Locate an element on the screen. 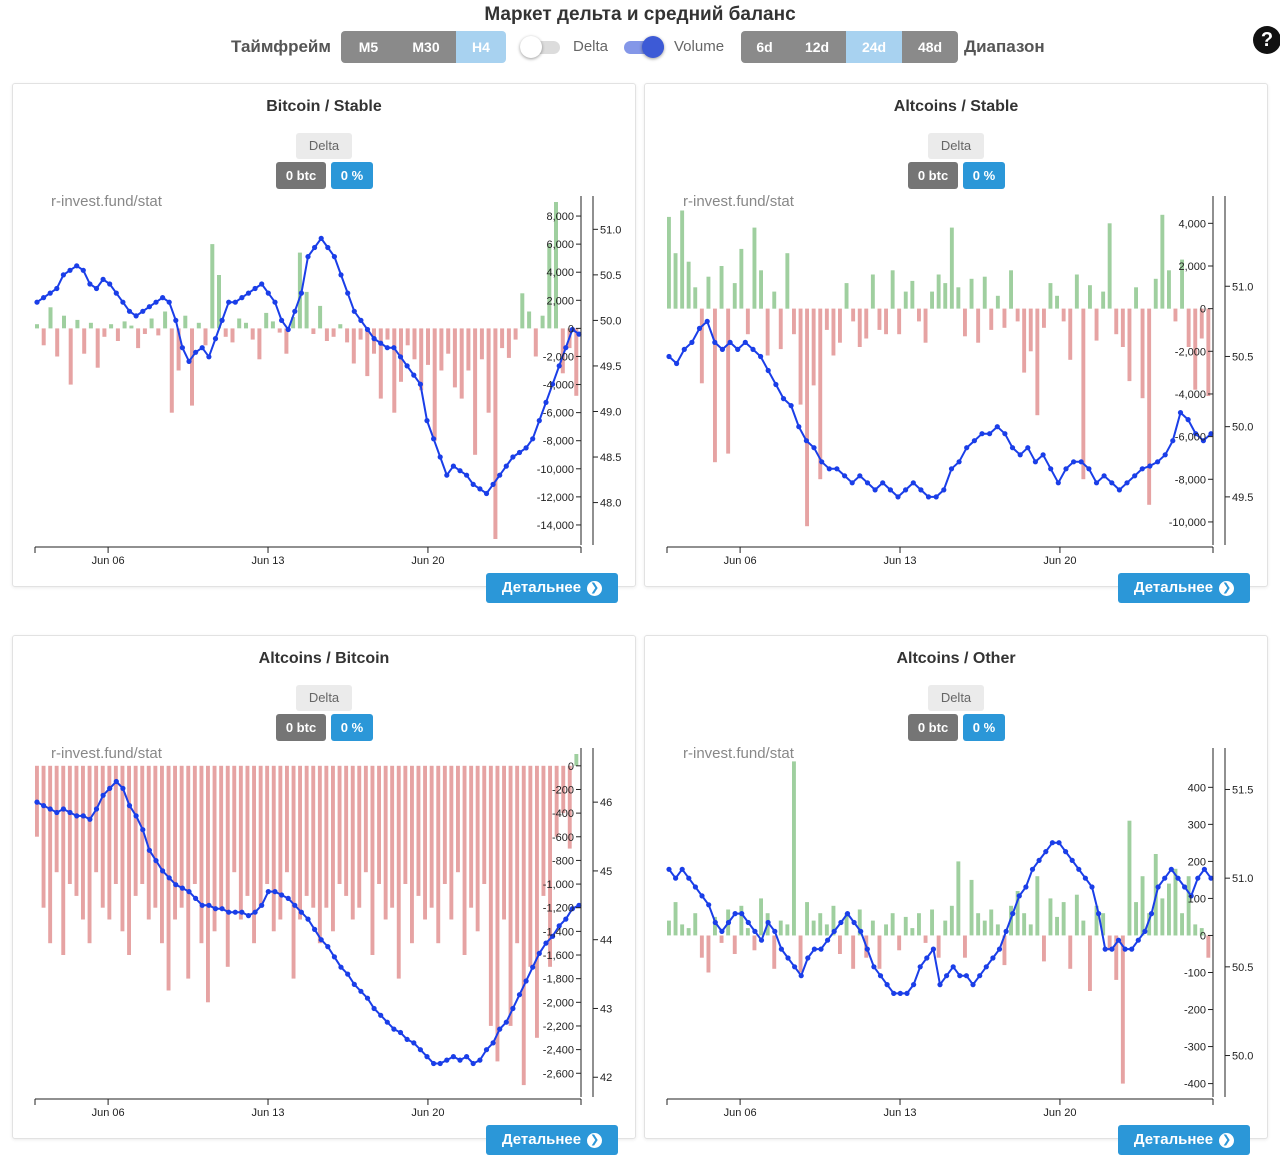 The image size is (1280, 1164). range-12d-button: 12d is located at coordinates (817, 47).